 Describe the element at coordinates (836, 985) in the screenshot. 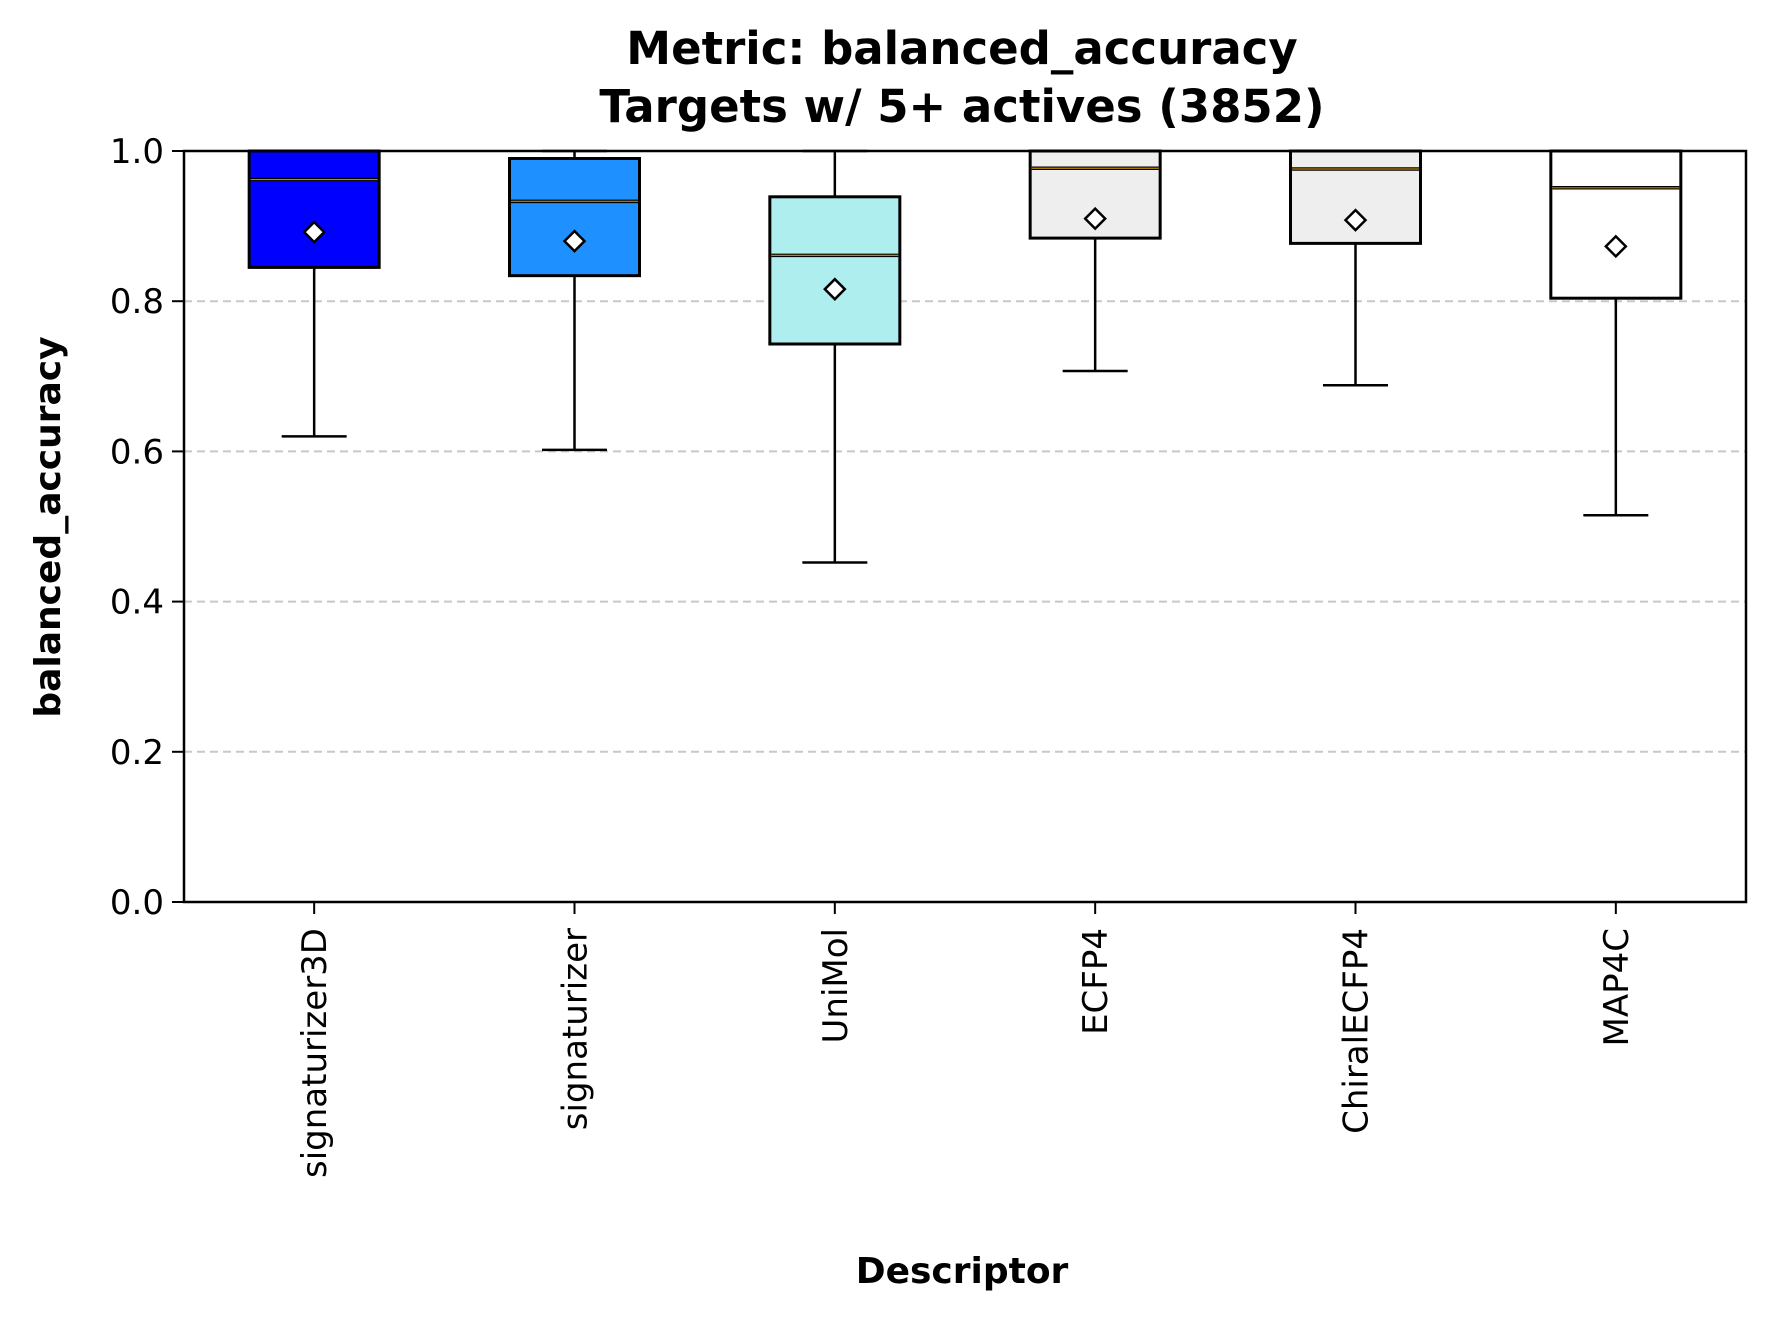

I see `x-tick-label: UniMol` at that location.